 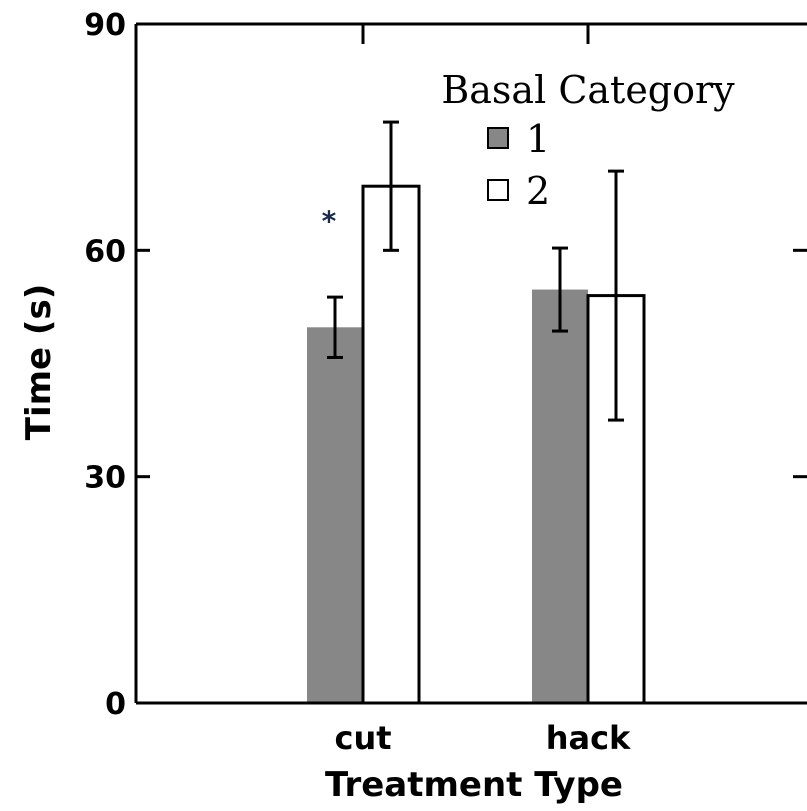 I want to click on bar-series-1-cut, so click(x=335, y=515).